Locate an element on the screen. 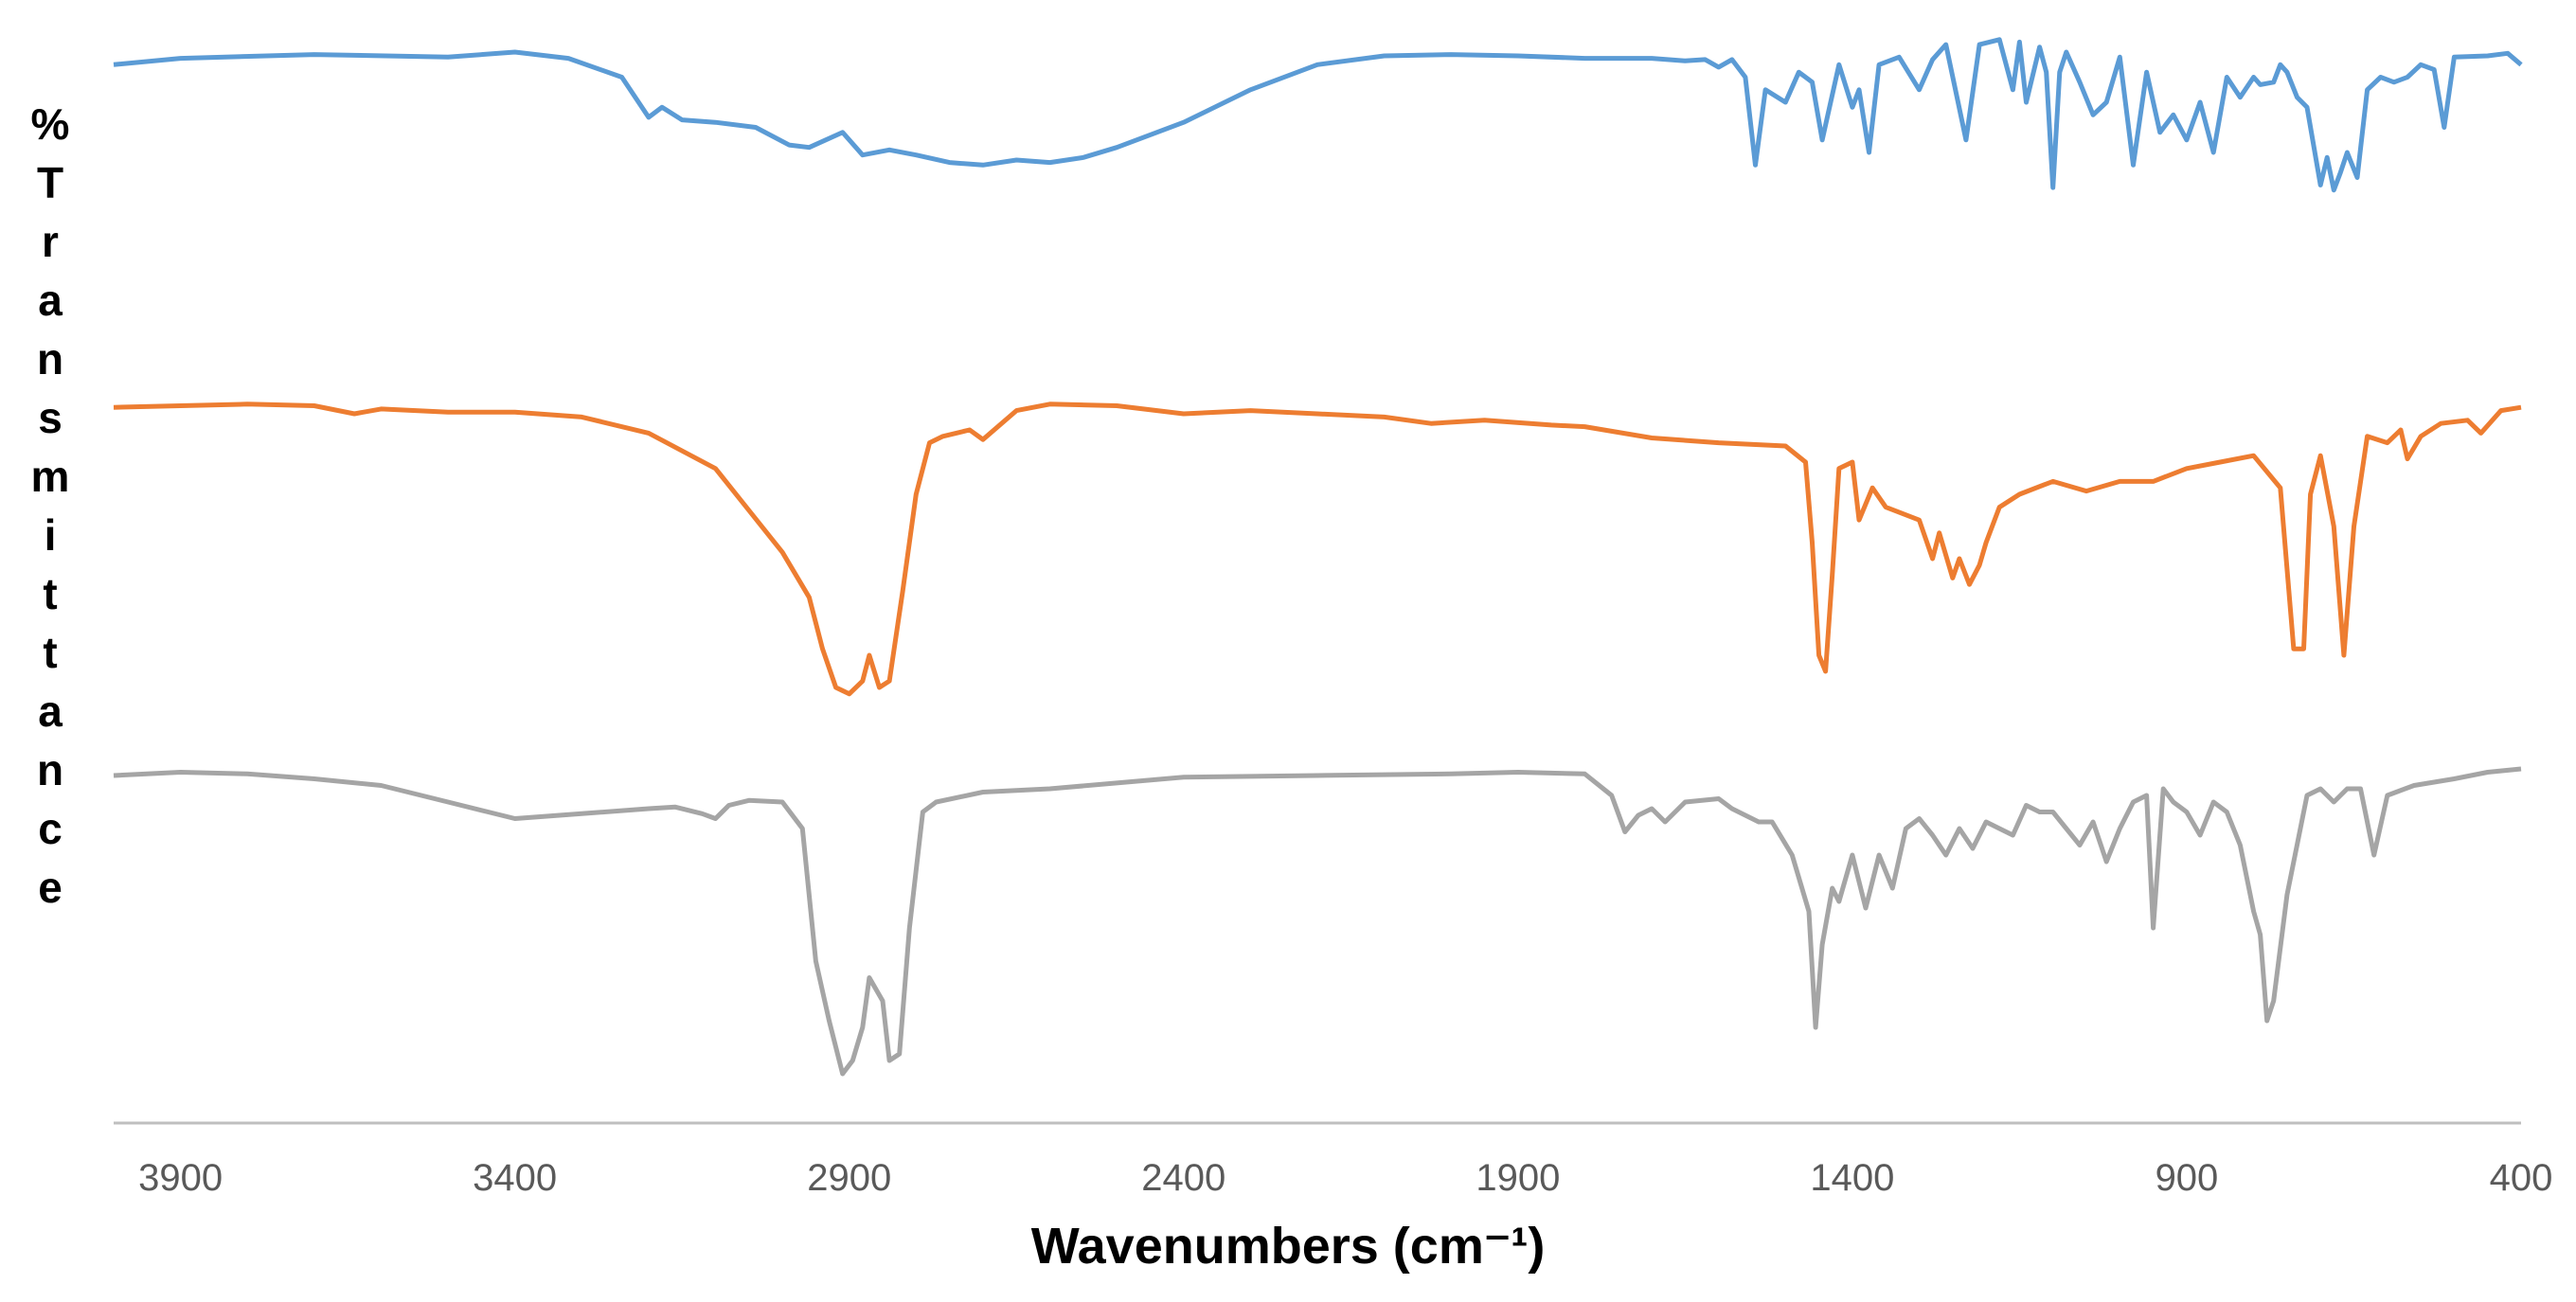 This screenshot has height=1302, width=2576. x-tick-label: 900 is located at coordinates (2187, 1178).